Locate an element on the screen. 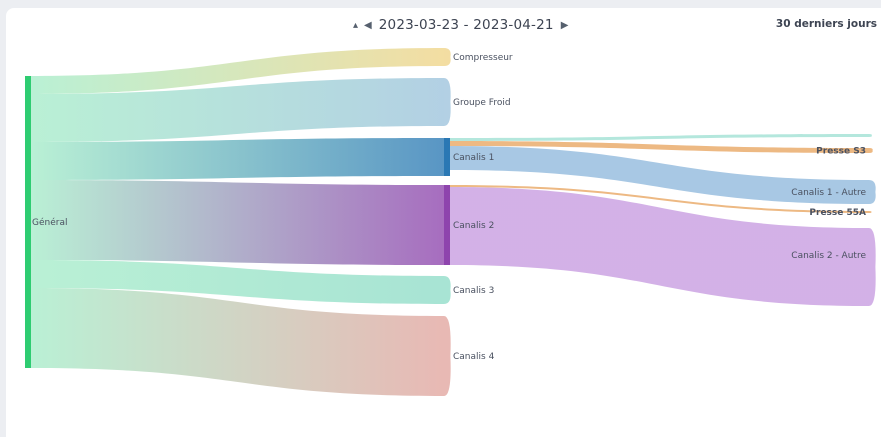 The height and width of the screenshot is (437, 881). sankey-node-canalis2 is located at coordinates (447, 225).